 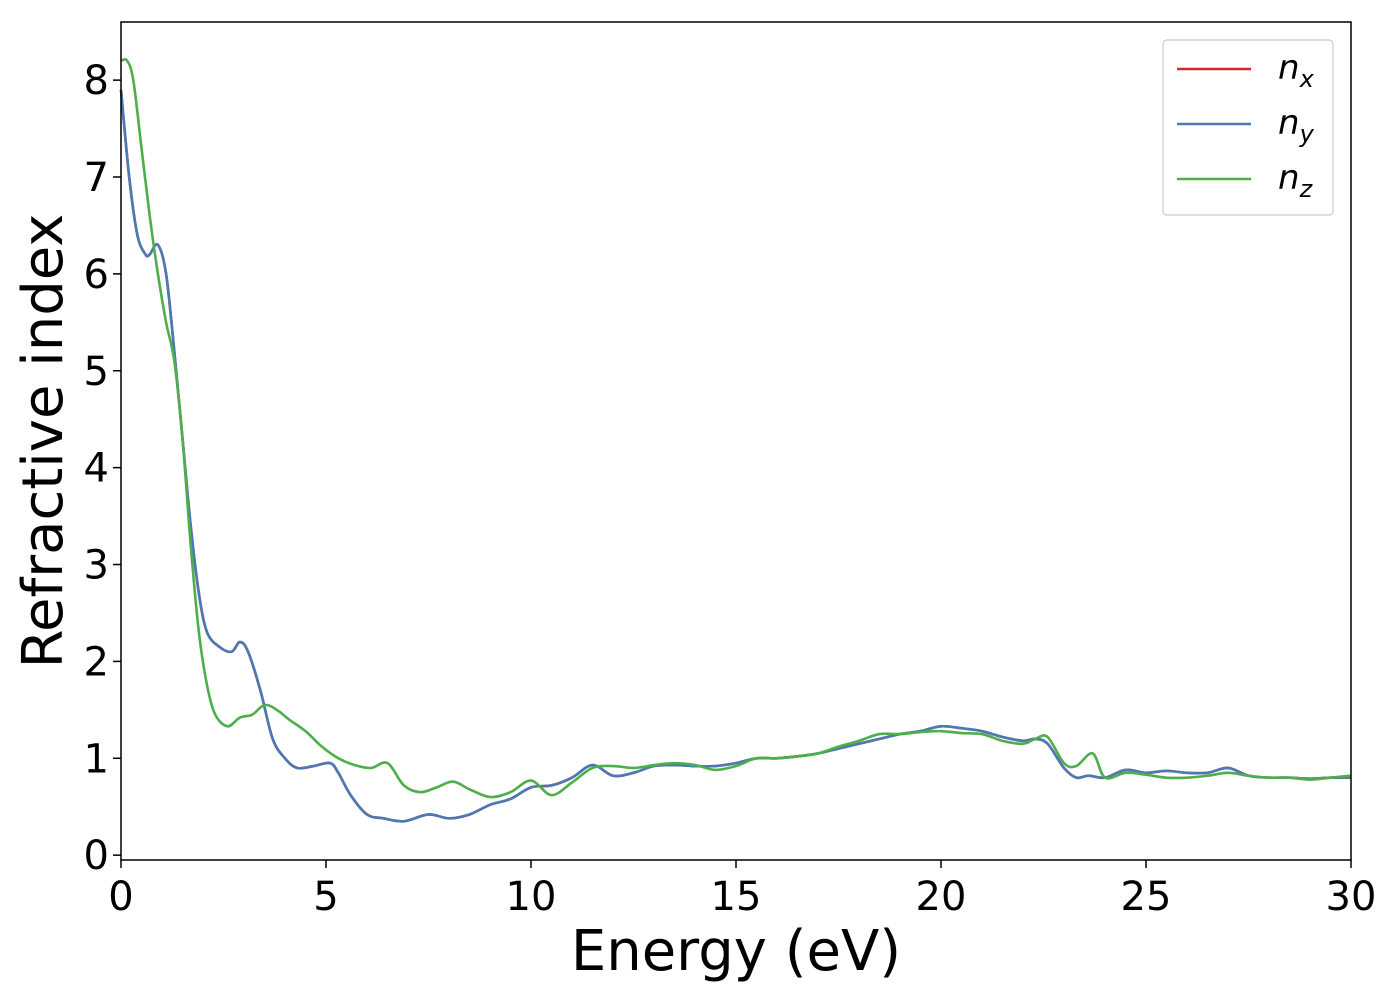 I want to click on y-tick-label: 0, so click(x=96, y=856).